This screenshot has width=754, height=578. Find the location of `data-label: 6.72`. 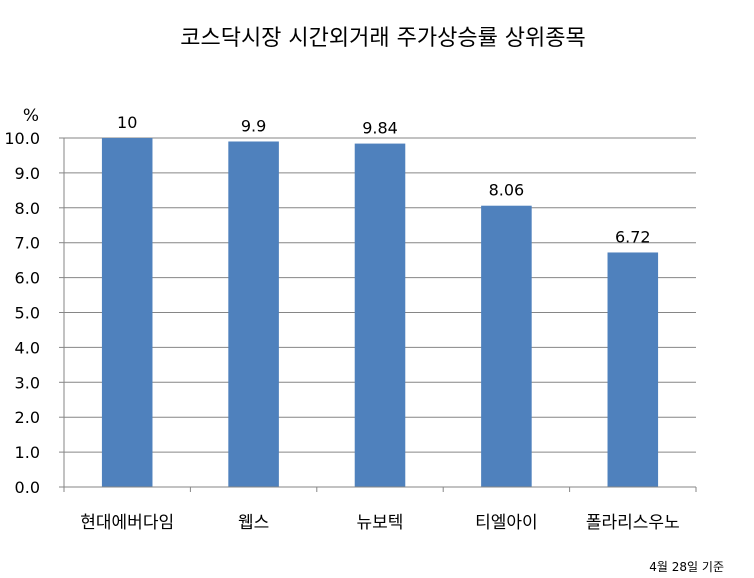

data-label: 6.72 is located at coordinates (633, 236).